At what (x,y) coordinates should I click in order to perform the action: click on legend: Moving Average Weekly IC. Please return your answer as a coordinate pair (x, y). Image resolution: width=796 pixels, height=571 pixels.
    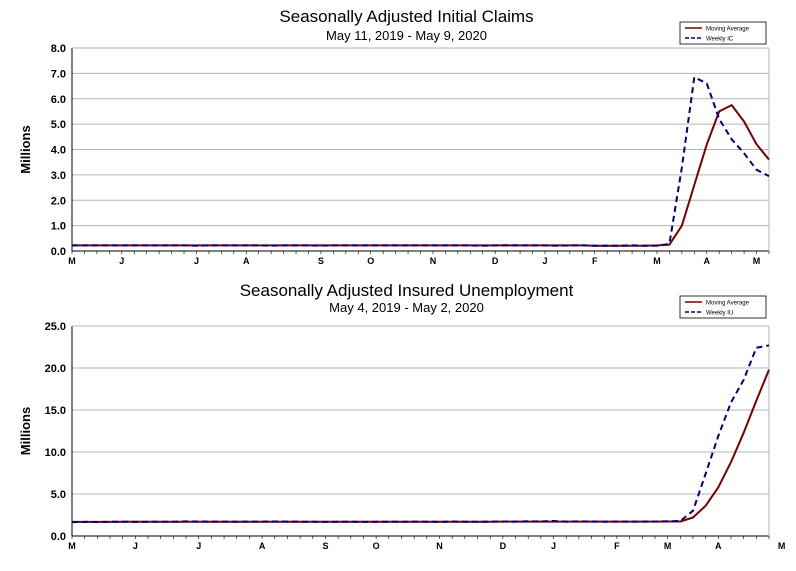
    Looking at the image, I should click on (723, 33).